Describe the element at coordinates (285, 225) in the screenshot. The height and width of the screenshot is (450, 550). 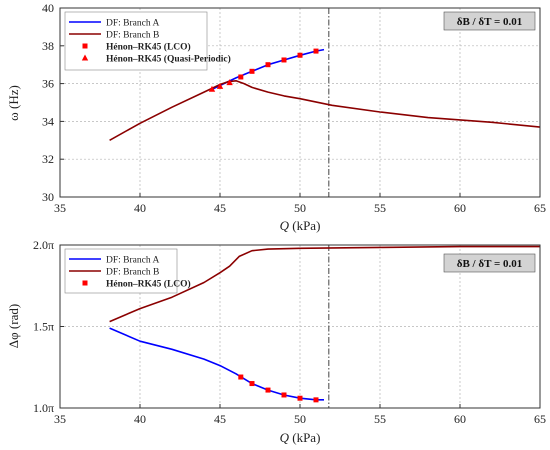
I see `x-axis-label-symbol: Q` at that location.